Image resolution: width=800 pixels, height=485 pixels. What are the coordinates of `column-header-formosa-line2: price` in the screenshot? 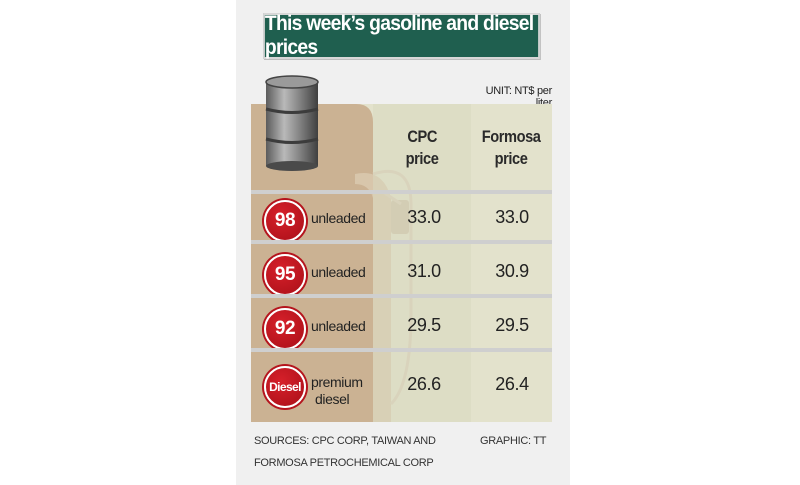 It's located at (511, 158).